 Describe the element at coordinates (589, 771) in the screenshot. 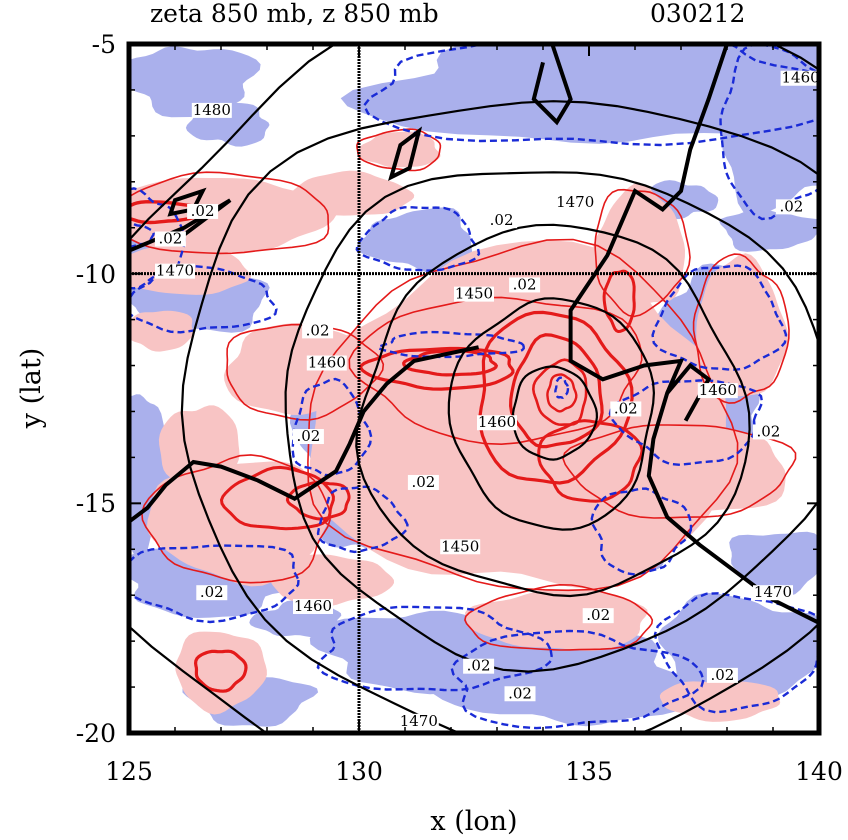

I see `x-tick-135: 135` at that location.